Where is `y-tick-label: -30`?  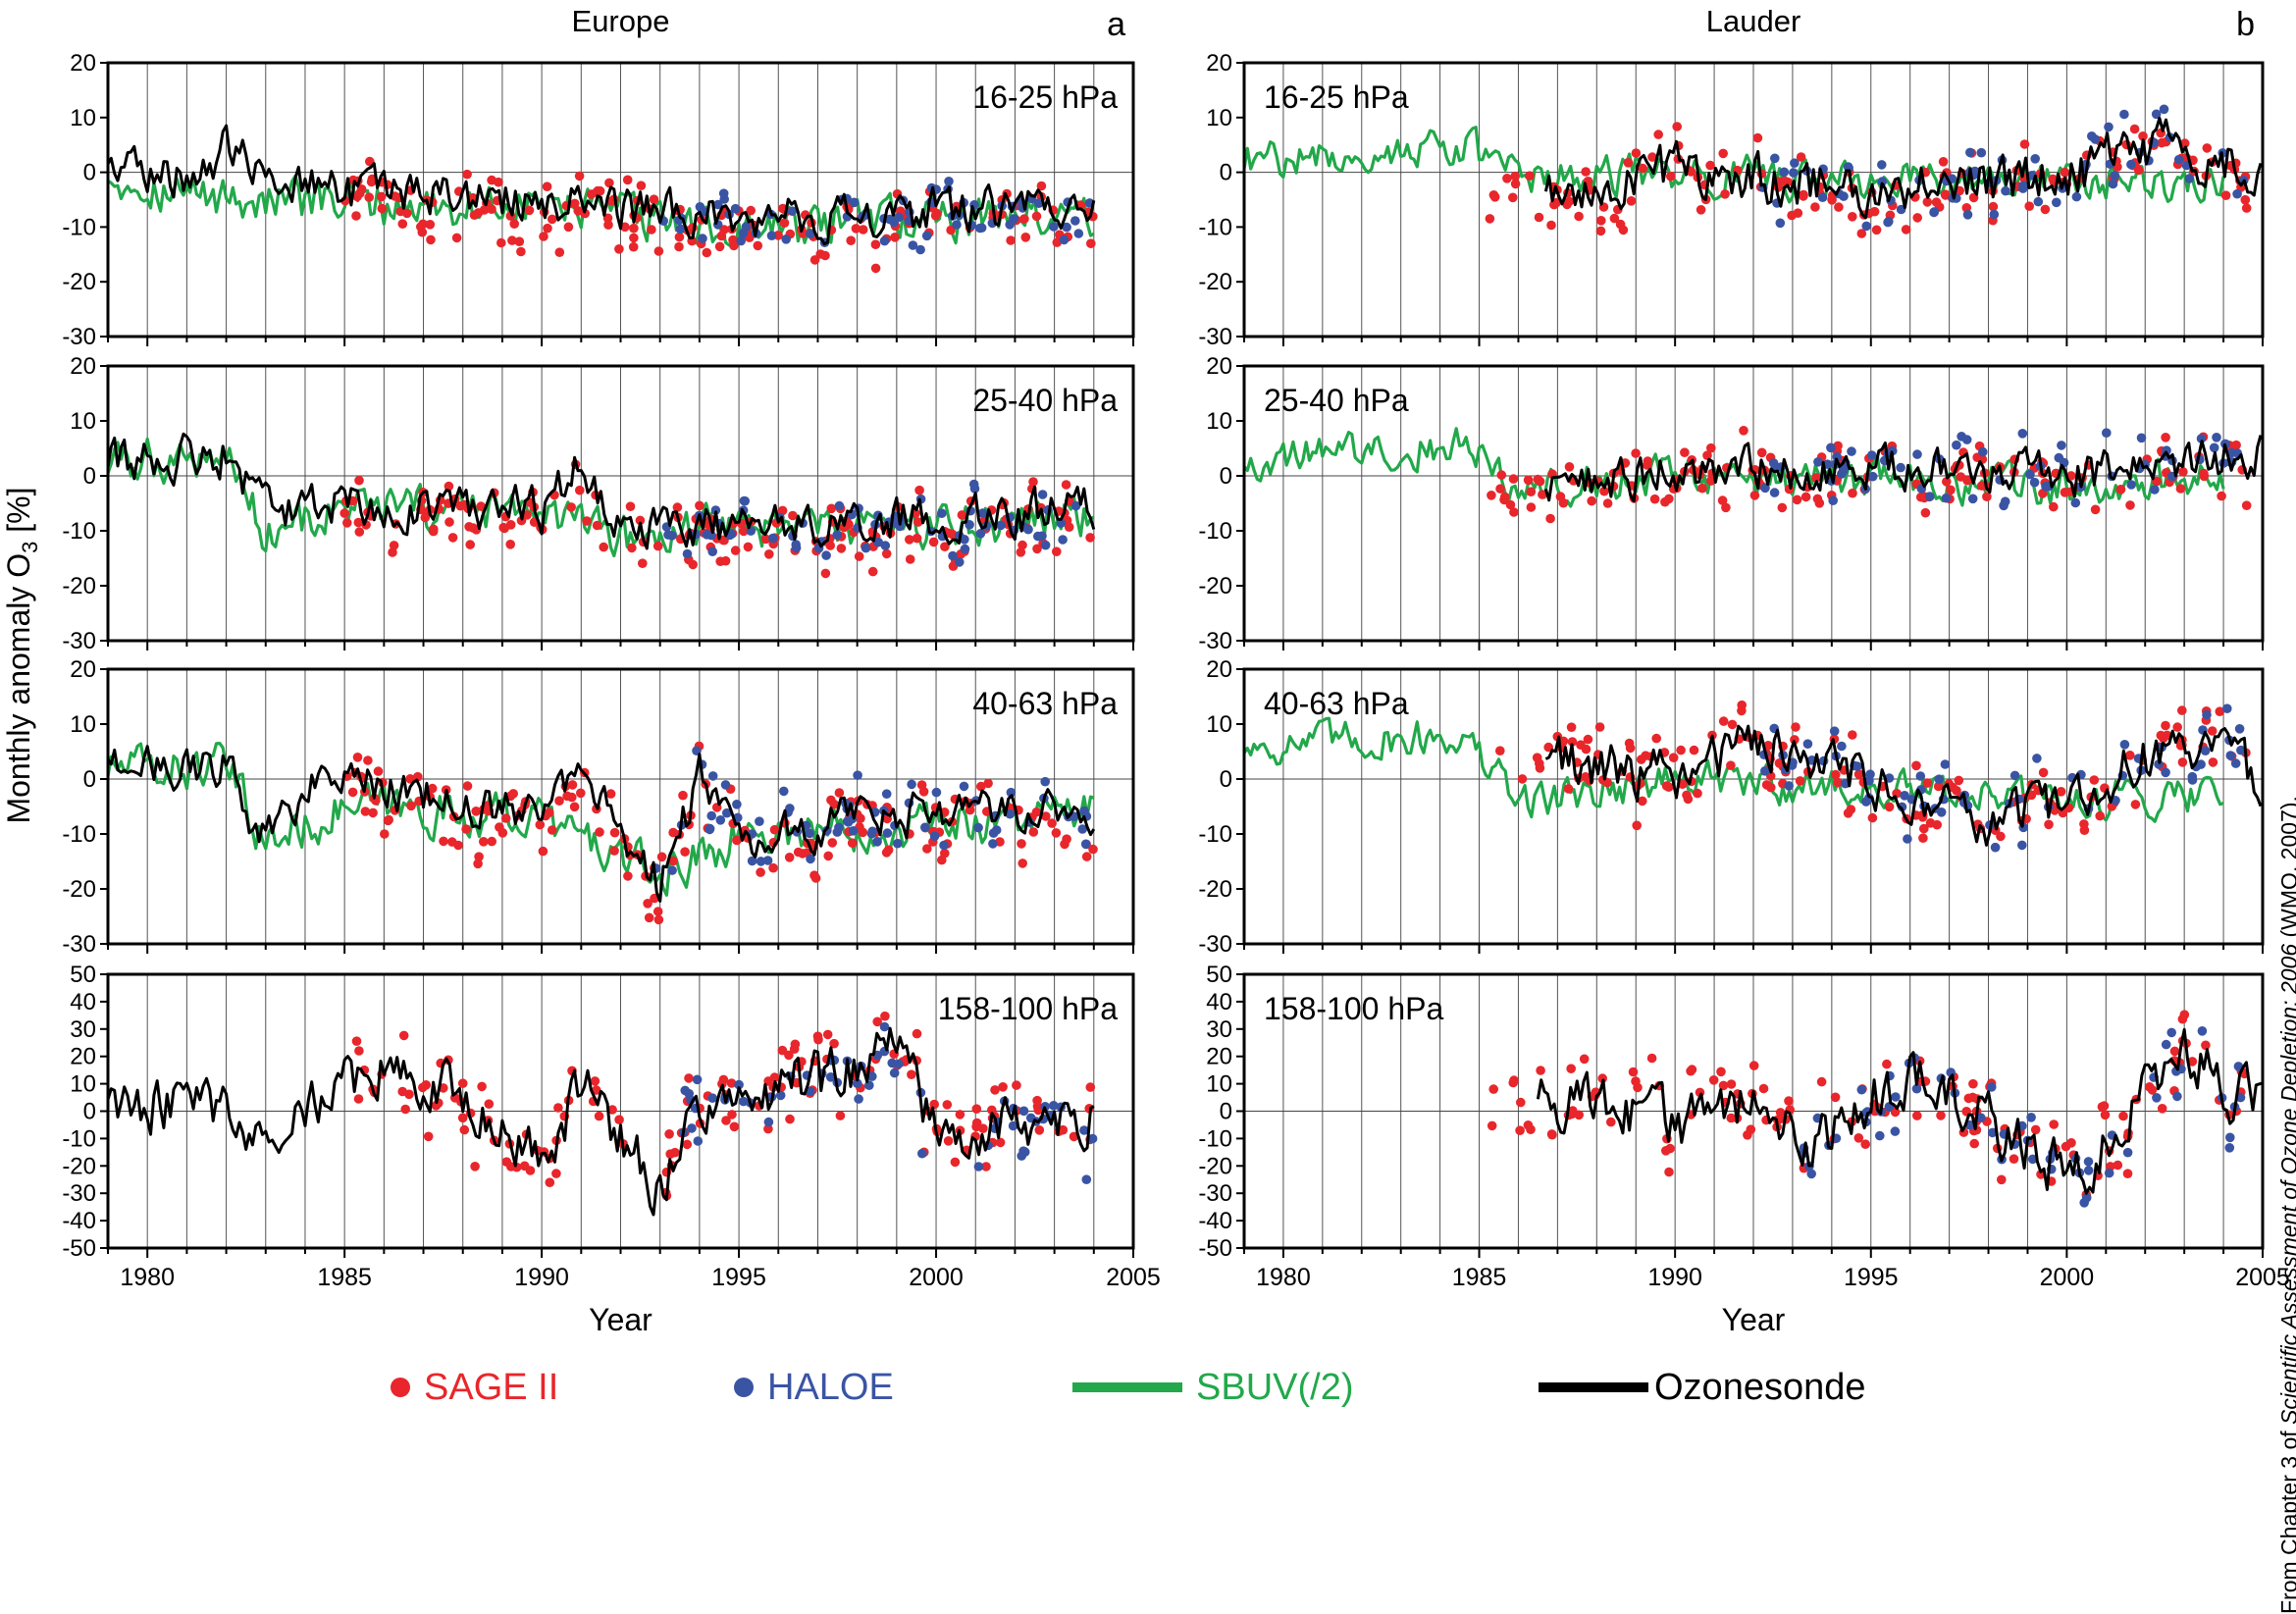 y-tick-label: -30 is located at coordinates (1215, 641).